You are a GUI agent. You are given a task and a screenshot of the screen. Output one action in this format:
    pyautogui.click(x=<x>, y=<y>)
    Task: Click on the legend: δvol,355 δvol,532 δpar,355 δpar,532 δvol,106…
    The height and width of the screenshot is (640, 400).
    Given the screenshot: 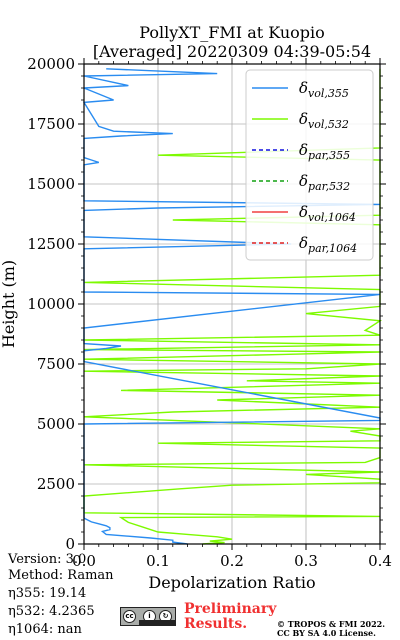 What is the action you would take?
    pyautogui.click(x=309, y=165)
    